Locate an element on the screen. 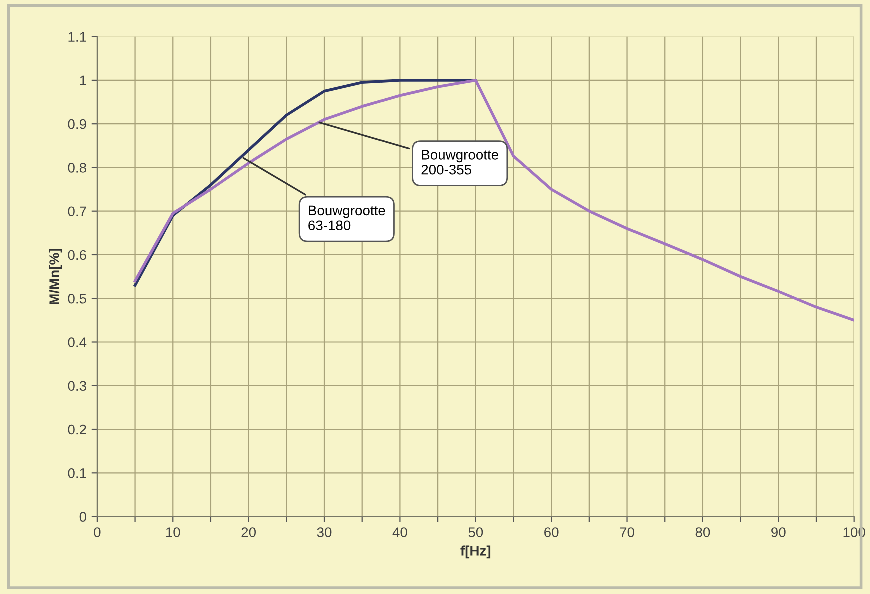  y-tick-label: 0.8 is located at coordinates (77, 168).